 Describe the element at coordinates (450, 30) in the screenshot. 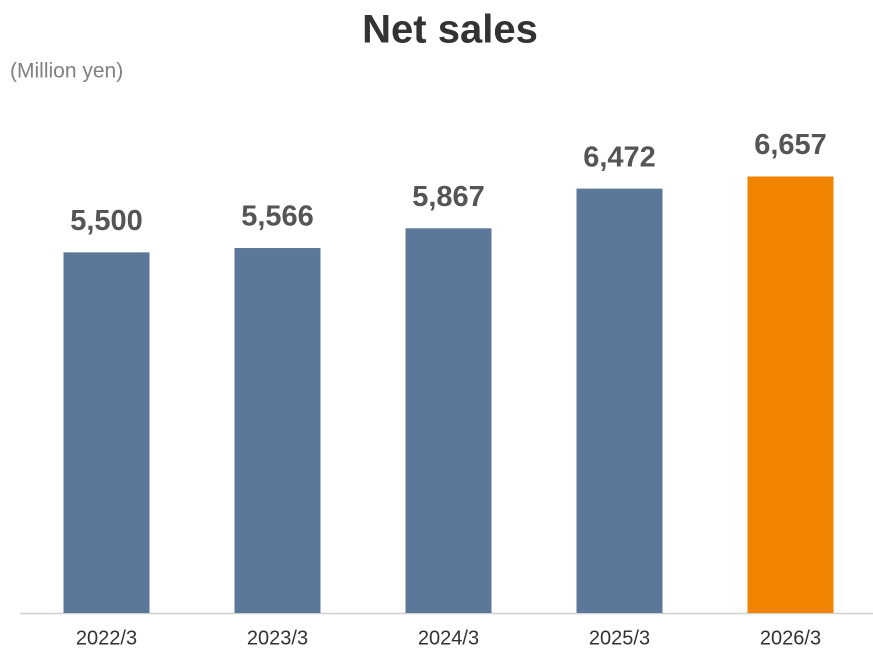

I see `chart-title: Net sales` at that location.